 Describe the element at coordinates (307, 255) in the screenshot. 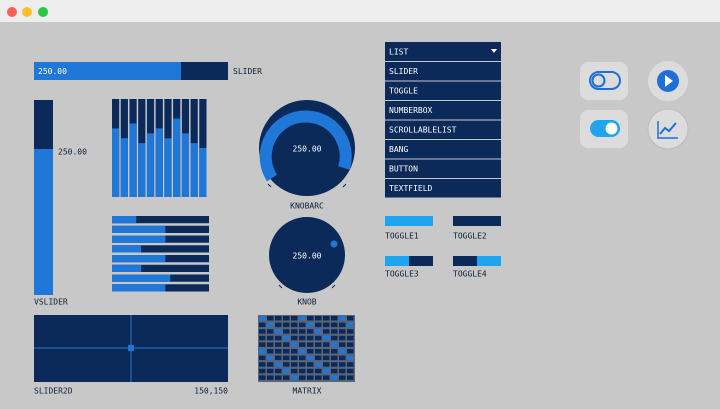

I see `knob` at that location.